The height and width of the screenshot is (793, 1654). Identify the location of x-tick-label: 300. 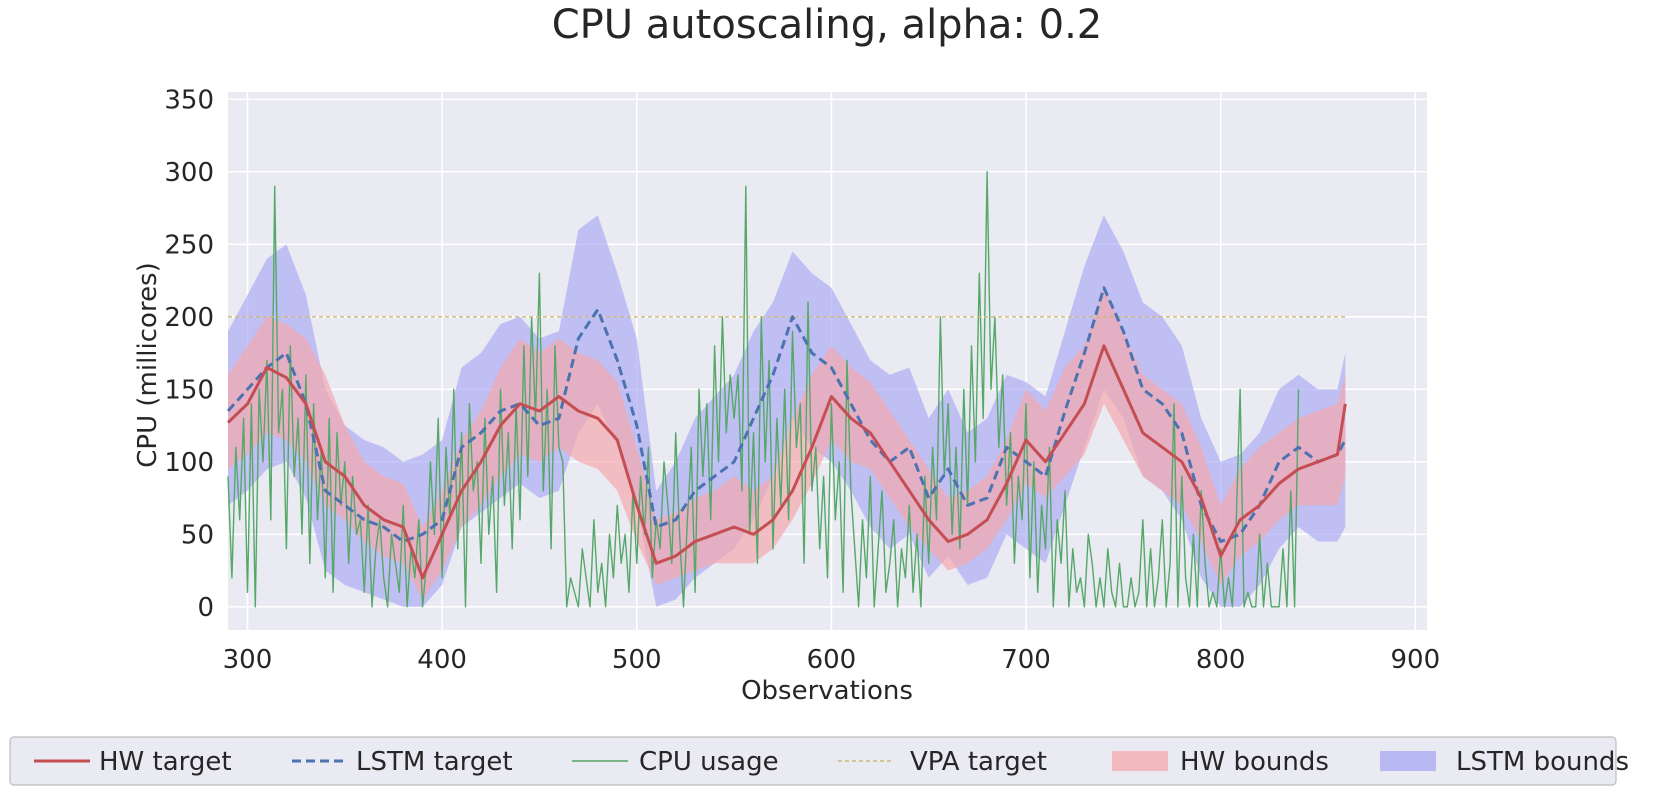
(248, 660).